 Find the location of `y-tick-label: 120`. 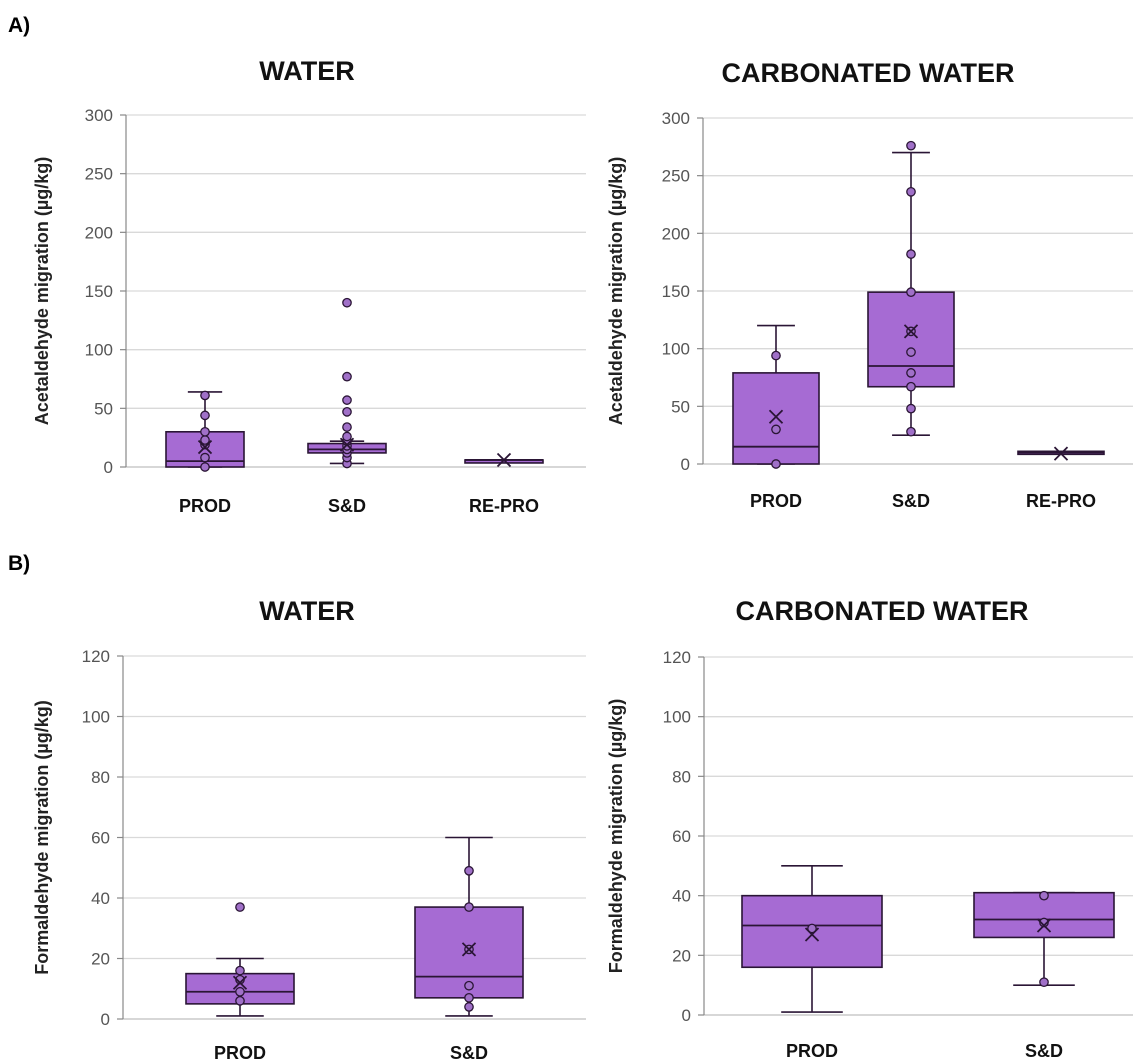

y-tick-label: 120 is located at coordinates (677, 657).